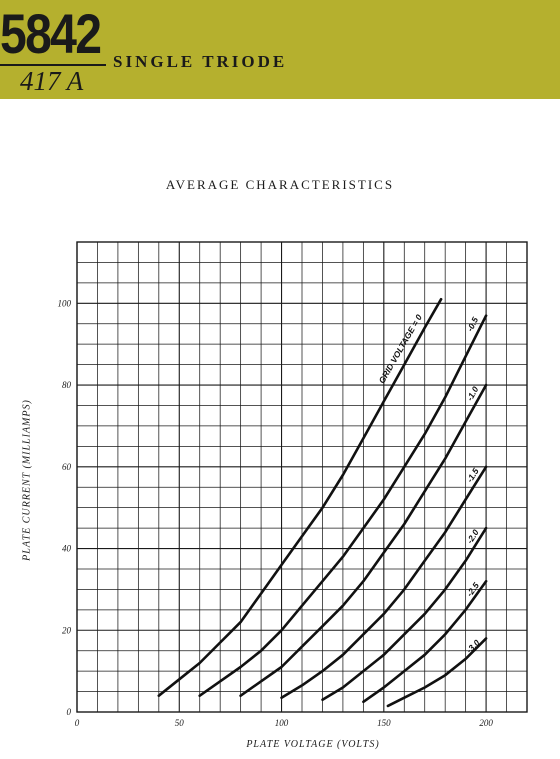 This screenshot has width=560, height=759. I want to click on y-tick-label: 20, so click(67, 630).